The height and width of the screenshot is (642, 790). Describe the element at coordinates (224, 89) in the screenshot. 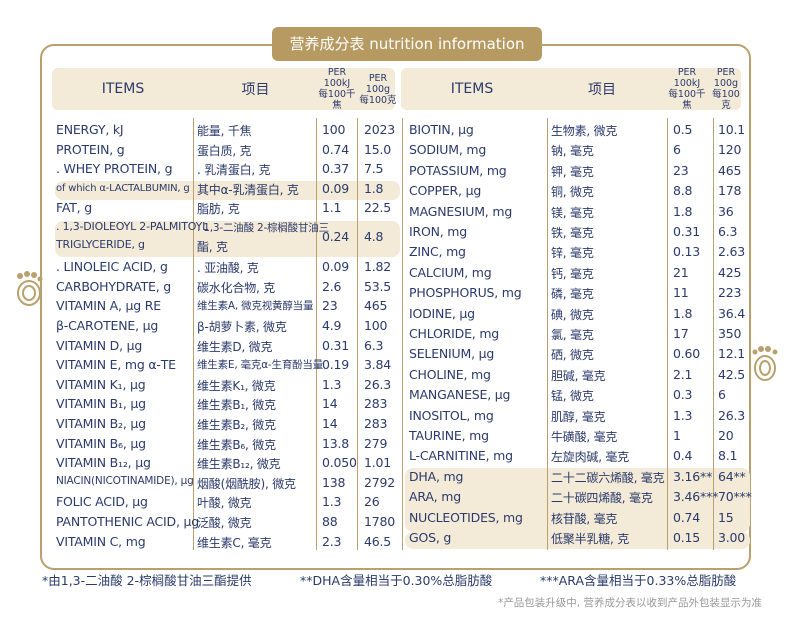

I see `left-header: ITEMS 项目 PER 100kJ 每100千焦 PER 100g 每100克` at that location.